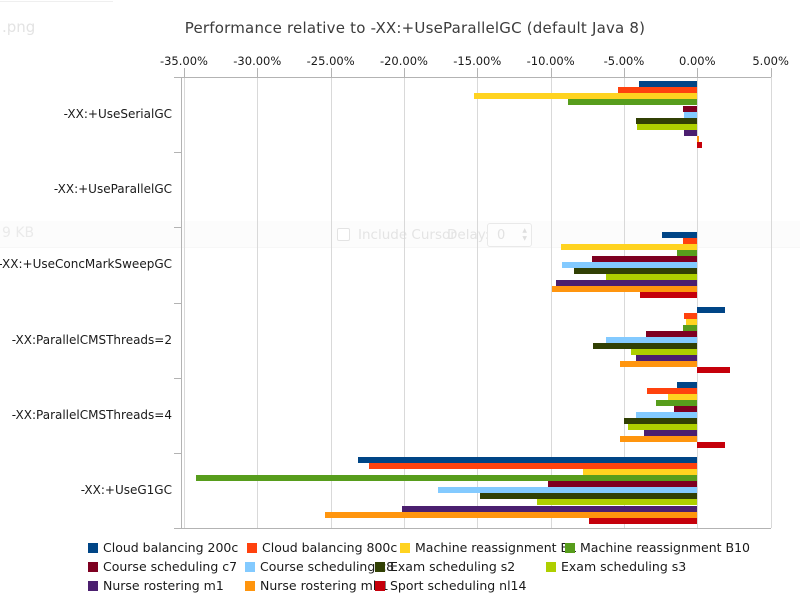  Describe the element at coordinates (657, 547) in the screenshot. I see `legend-item-machine-reassignment-b10: Machine reassignment B10` at that location.